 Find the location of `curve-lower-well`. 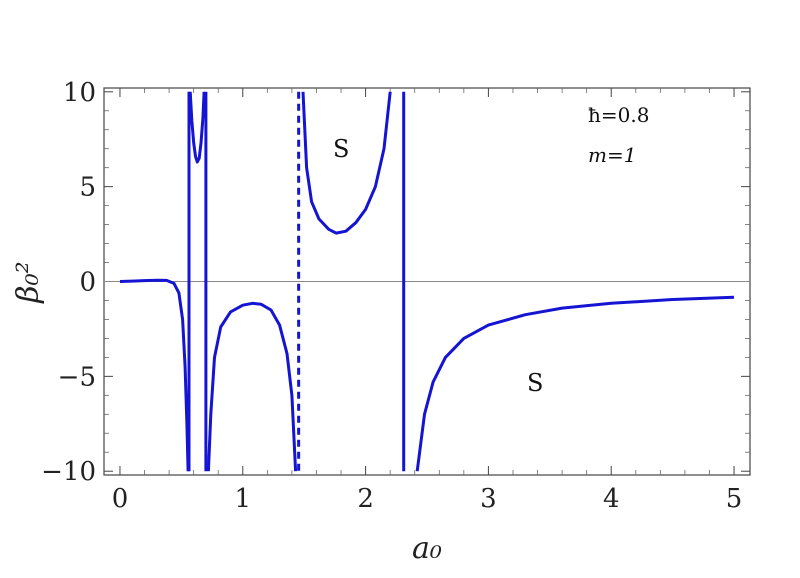

curve-lower-well is located at coordinates (252, 386).